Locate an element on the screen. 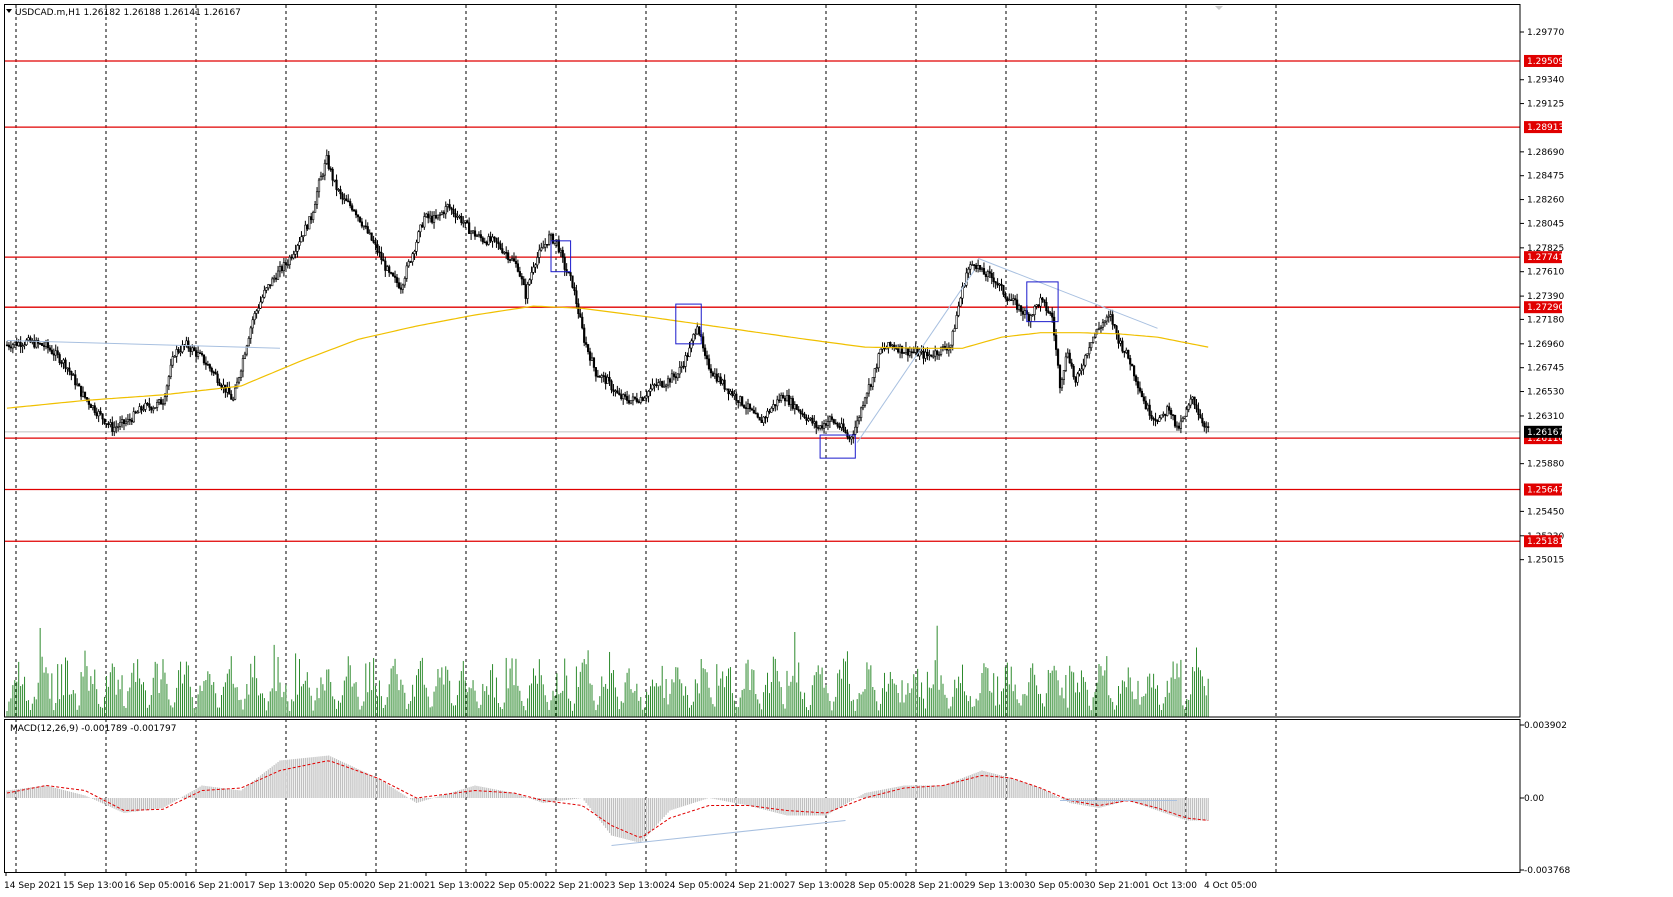  volume-bars is located at coordinates (607, 671).